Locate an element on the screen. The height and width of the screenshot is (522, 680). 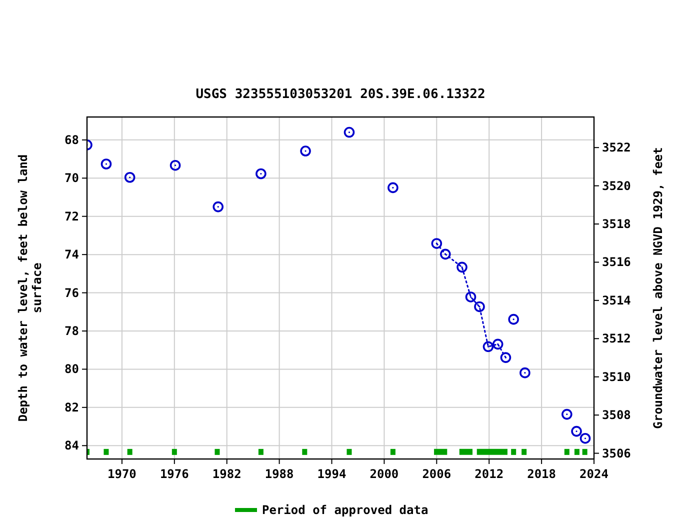
y2-axis-title: Groundwater level above NGVD 1929, feet is located at coordinates (658, 288).